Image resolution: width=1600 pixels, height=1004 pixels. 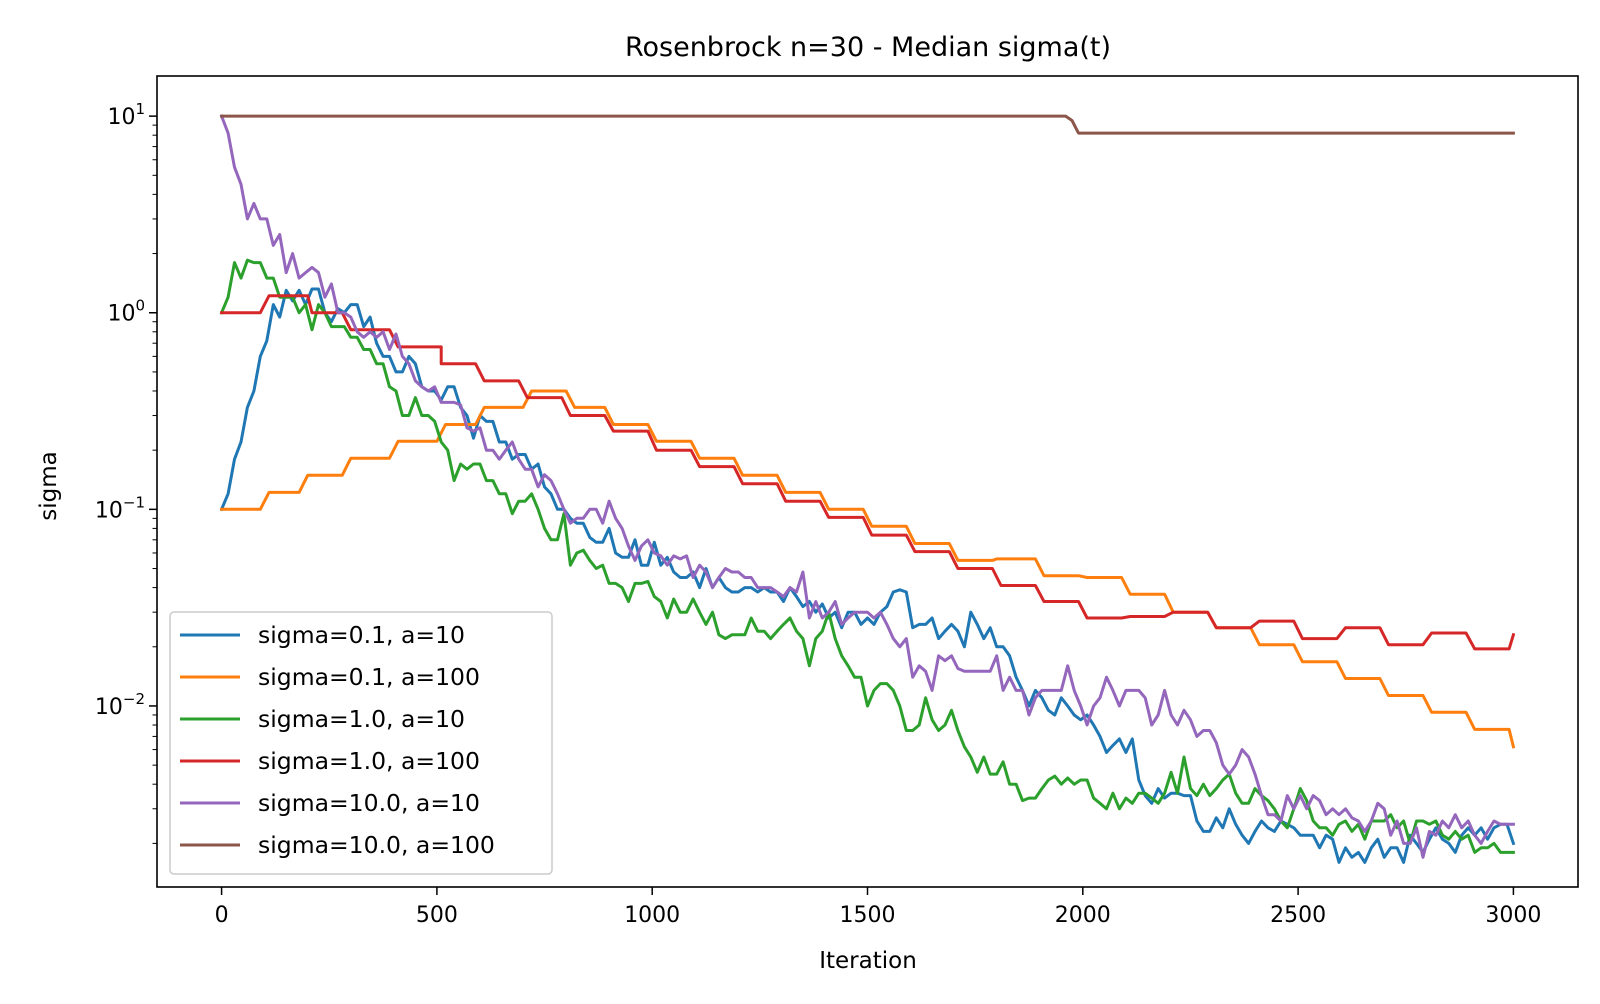 What do you see at coordinates (120, 705) in the screenshot?
I see `y-tick-label: 10⁻²` at bounding box center [120, 705].